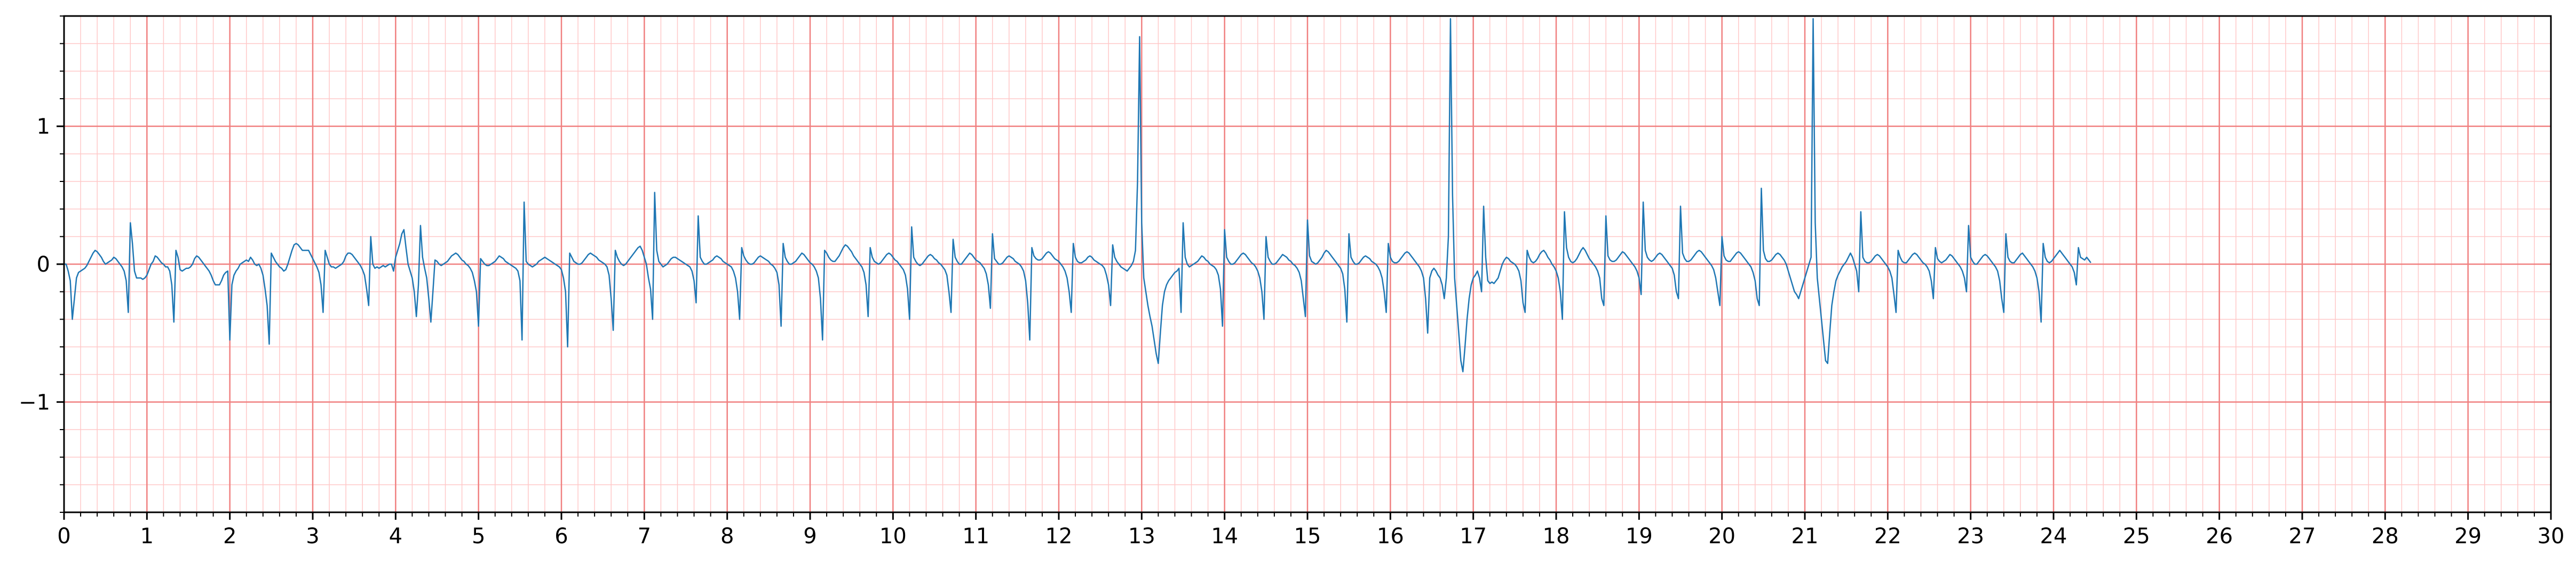  I want to click on x-tick-label: 15, so click(1307, 536).